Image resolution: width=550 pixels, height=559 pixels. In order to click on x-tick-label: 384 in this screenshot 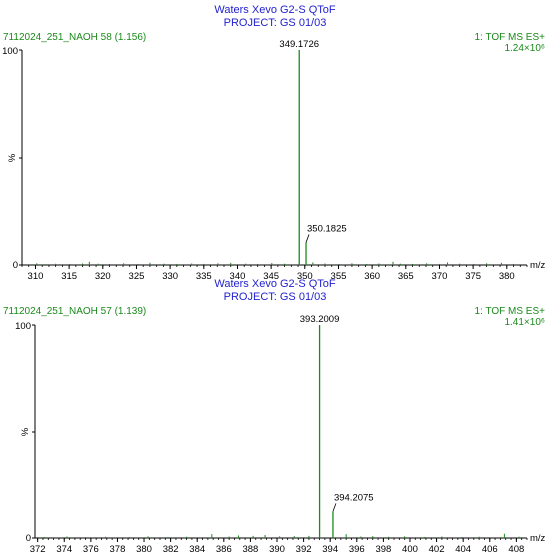, I will do `click(197, 549)`.